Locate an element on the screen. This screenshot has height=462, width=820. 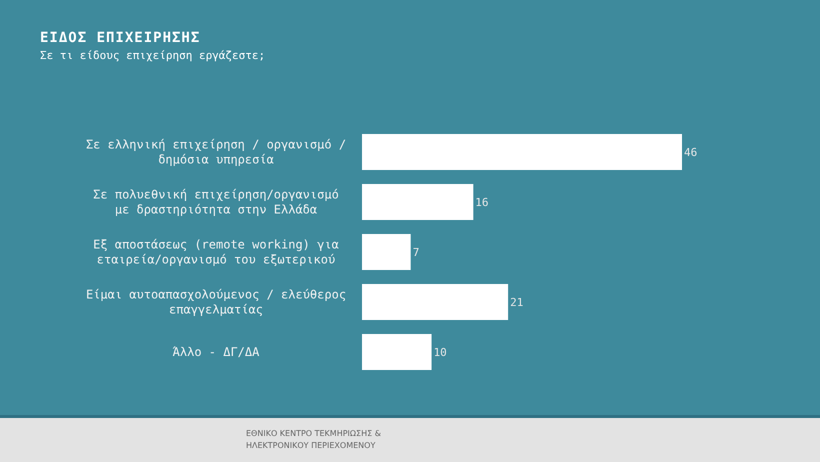
y-tick-label: Σε ελληνική επιχείρηση / οργανισμό / δημόσια υπηρεσία is located at coordinates (216, 152).